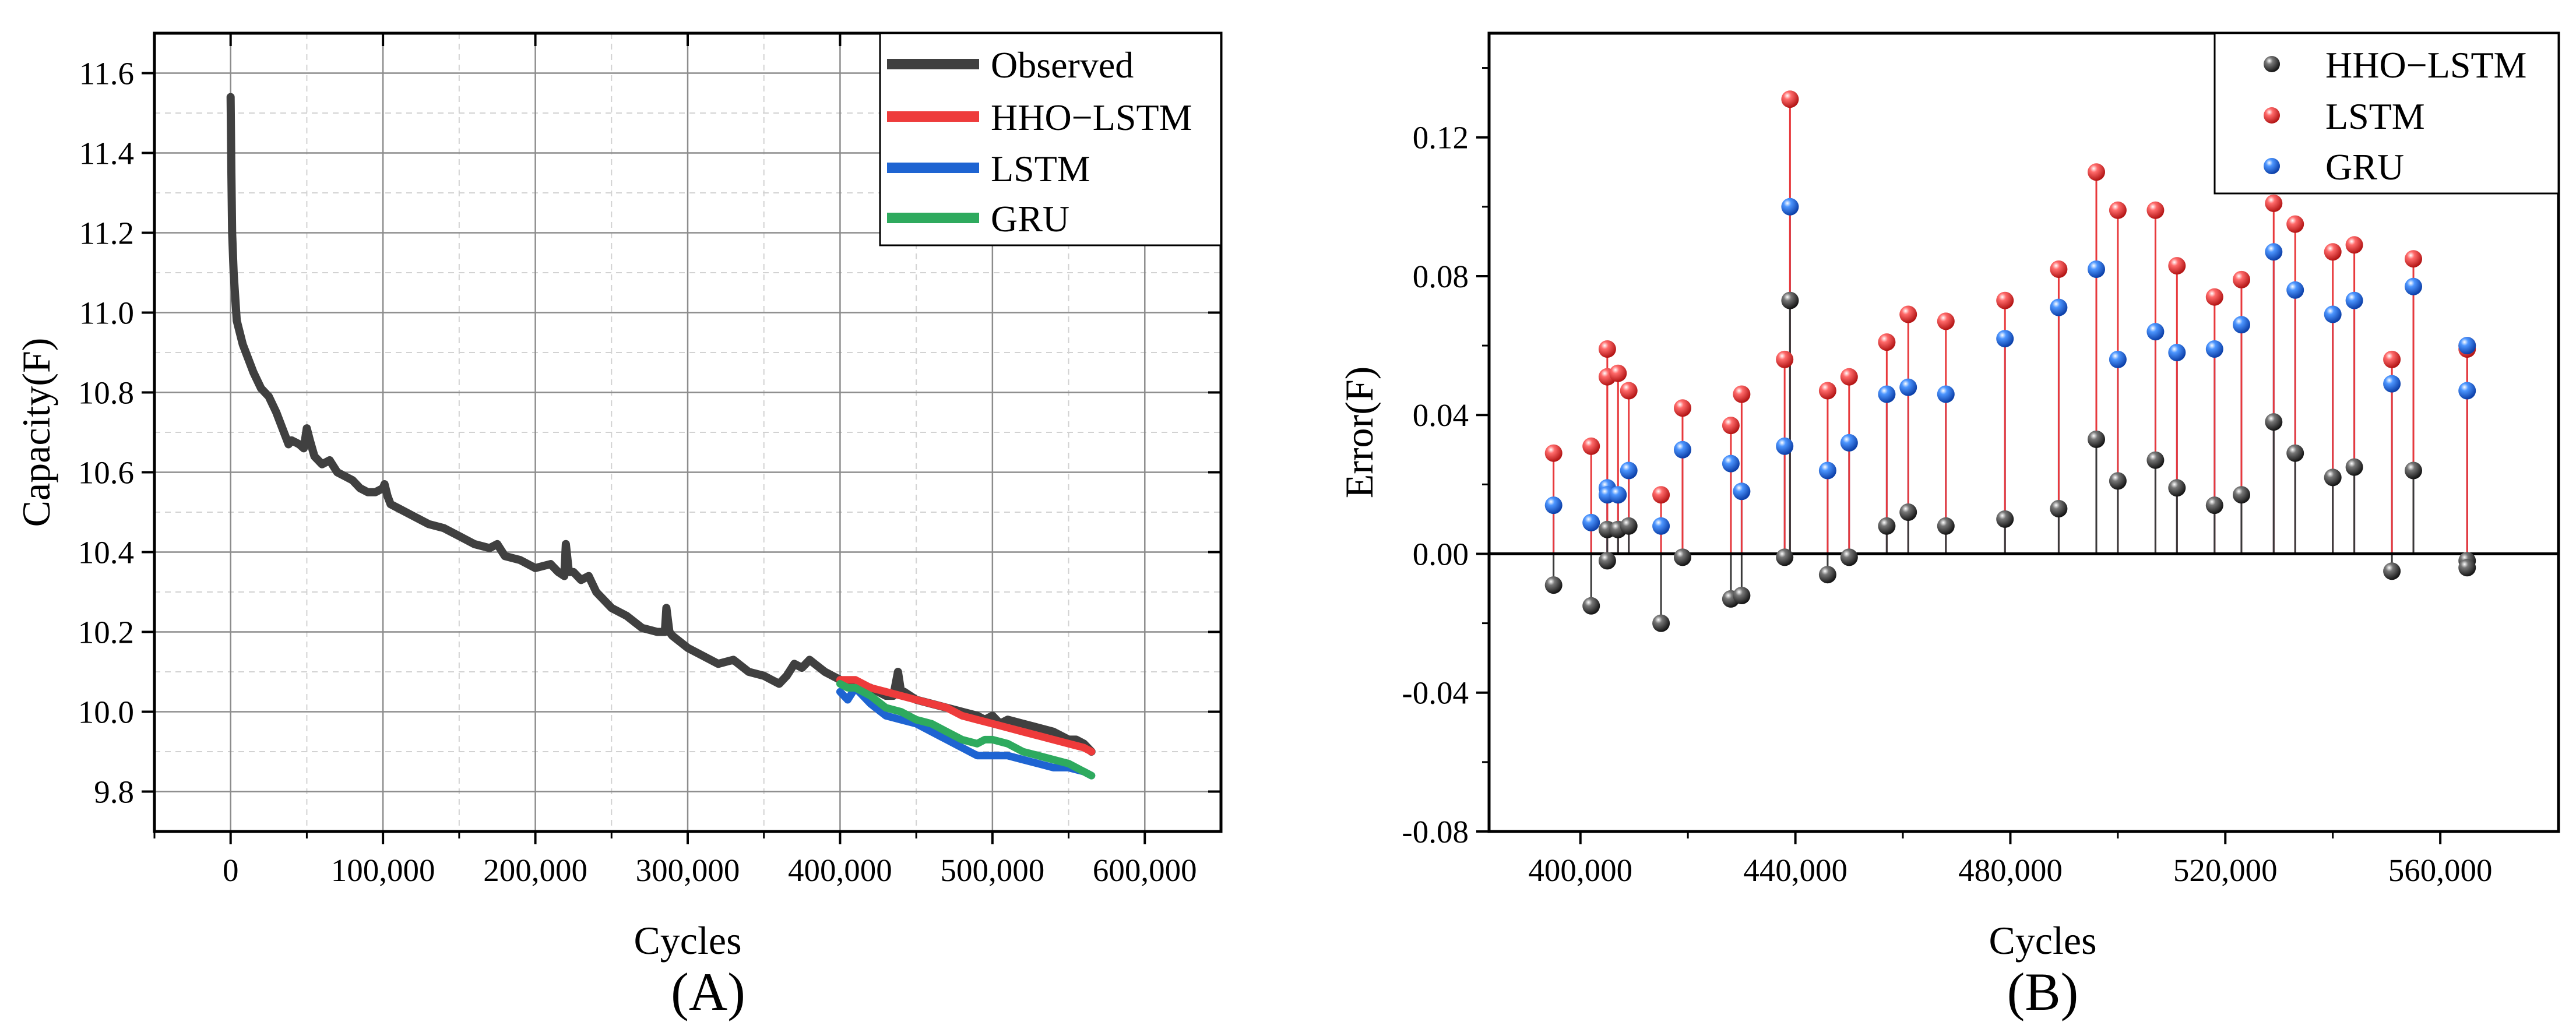  I want to click on chart-b-x-tick-label: 400,000, so click(1580, 870).